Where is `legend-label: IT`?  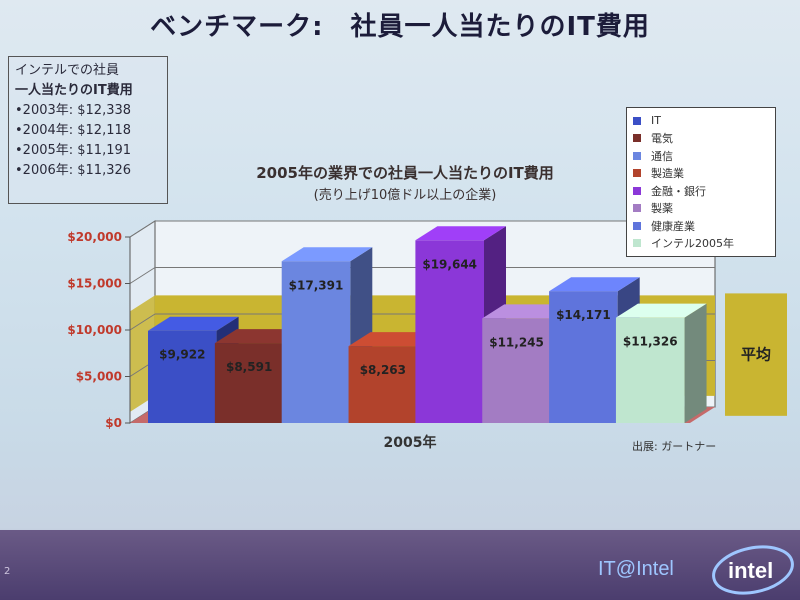 legend-label: IT is located at coordinates (656, 121).